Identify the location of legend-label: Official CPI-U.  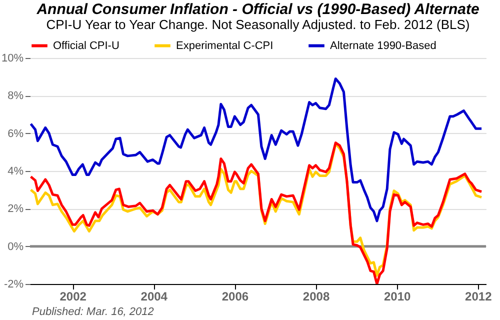
(86, 46).